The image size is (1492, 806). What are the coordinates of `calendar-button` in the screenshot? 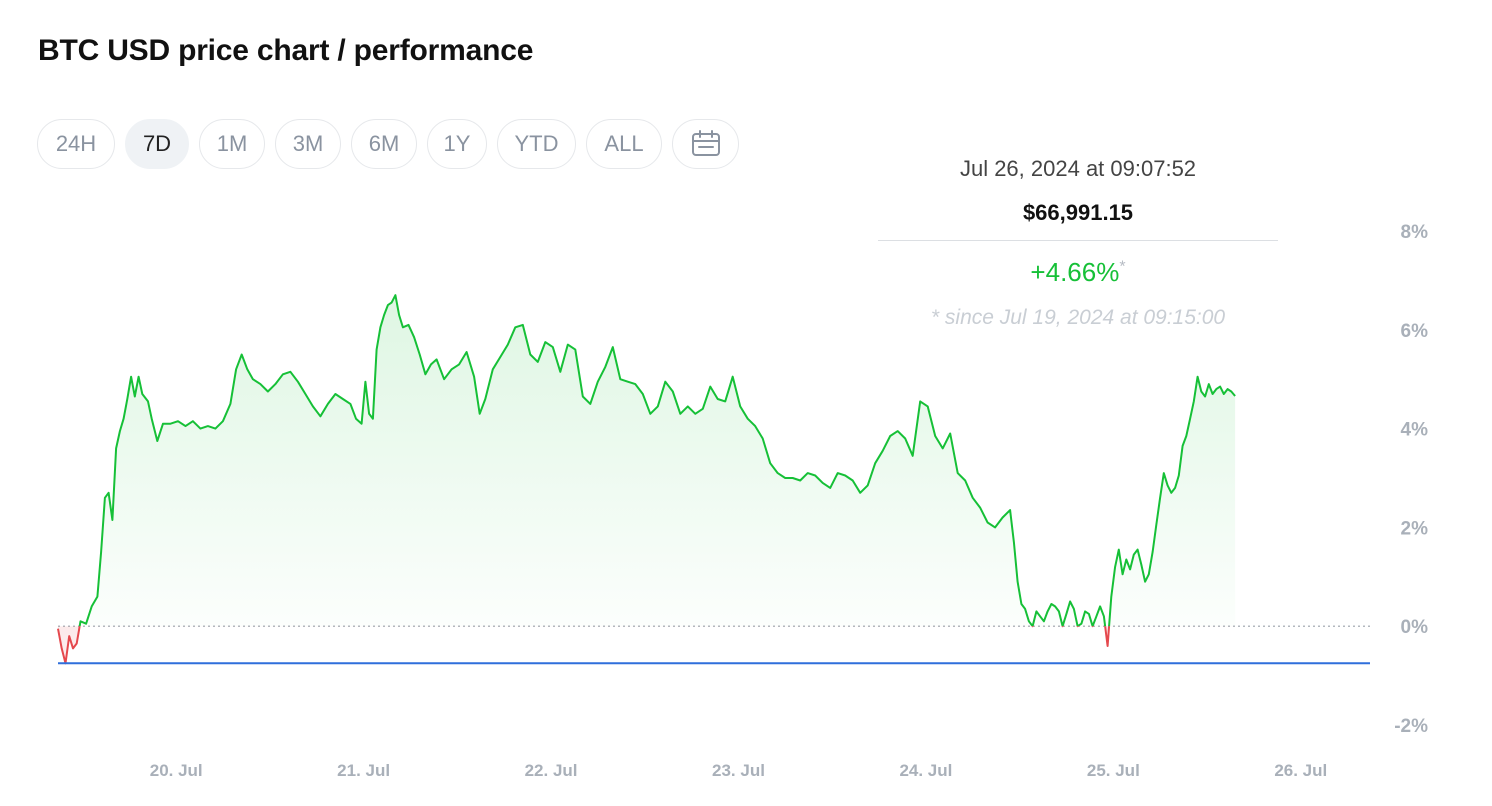 It's located at (705, 144).